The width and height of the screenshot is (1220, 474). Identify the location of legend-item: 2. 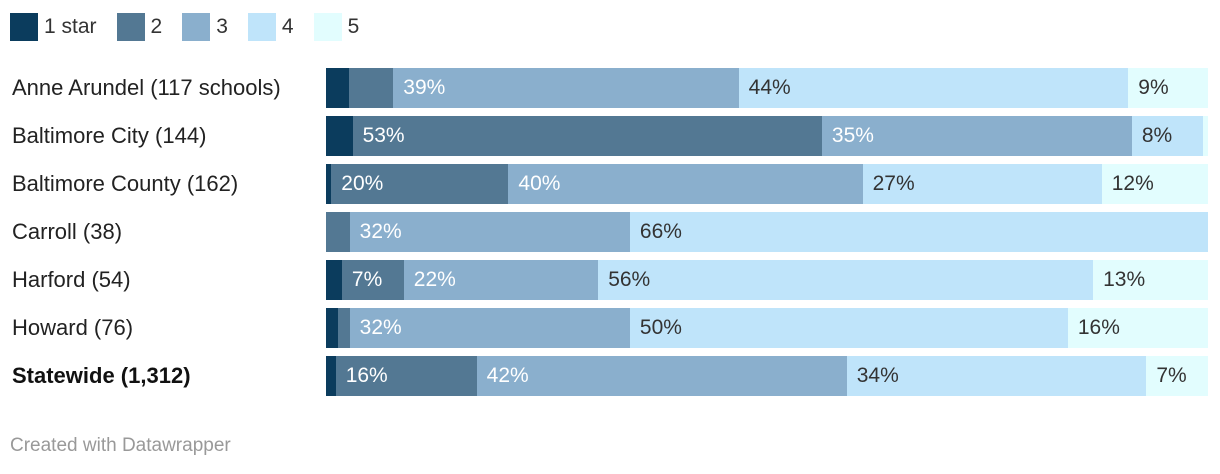
(139, 27).